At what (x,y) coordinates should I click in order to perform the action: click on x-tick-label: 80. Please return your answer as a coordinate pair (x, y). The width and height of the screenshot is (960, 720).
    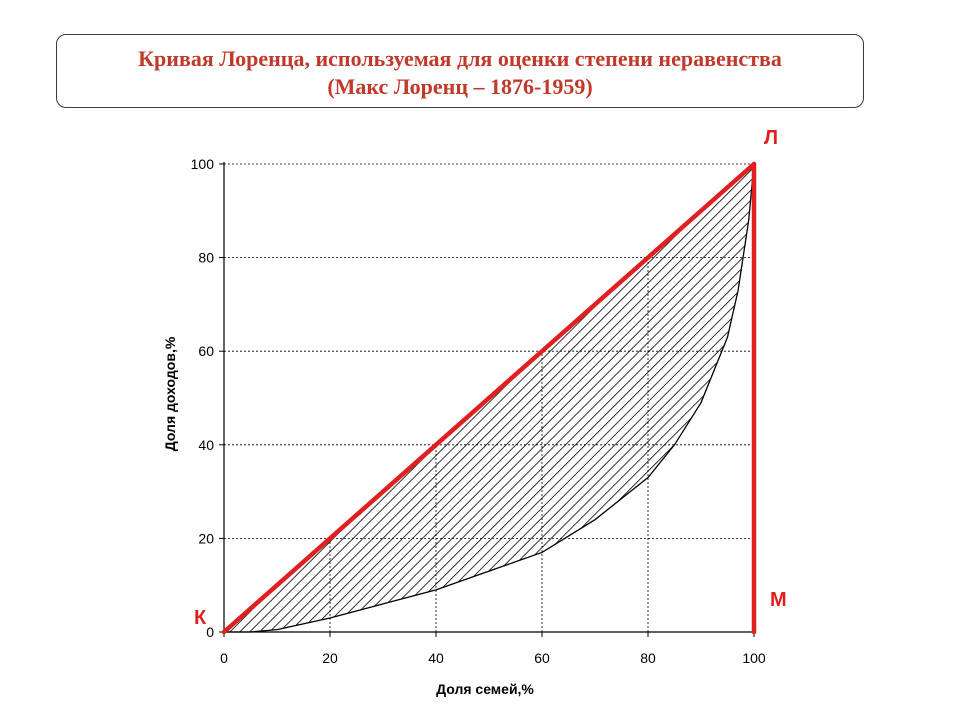
    Looking at the image, I should click on (648, 658).